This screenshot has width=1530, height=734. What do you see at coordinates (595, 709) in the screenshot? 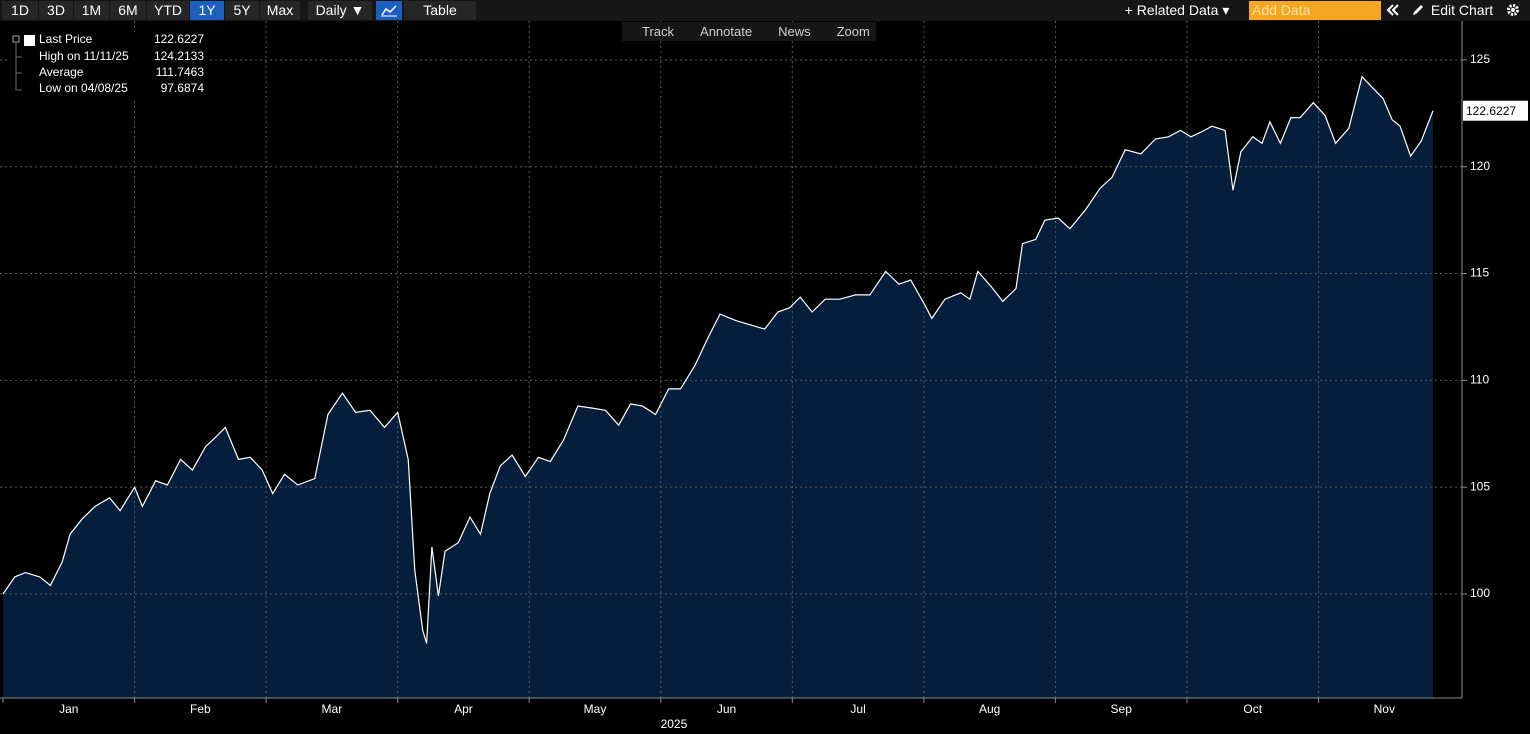
I see `x-tick-label: May` at bounding box center [595, 709].